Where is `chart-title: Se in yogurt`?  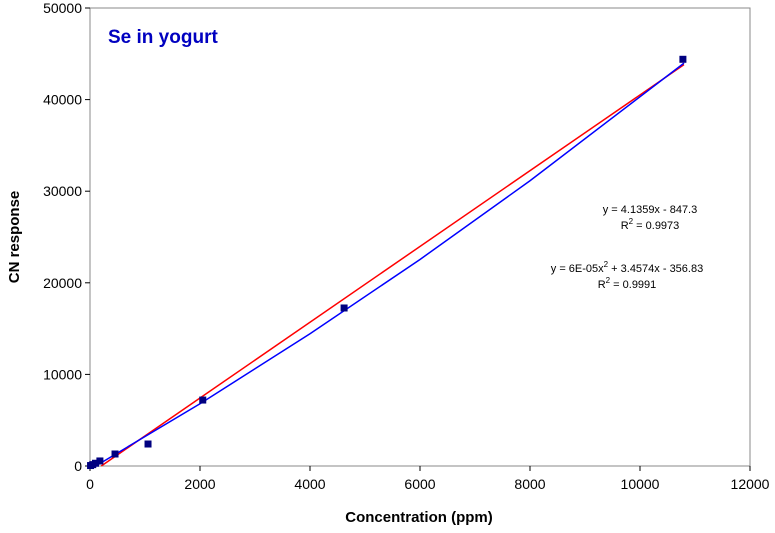 chart-title: Se in yogurt is located at coordinates (163, 37).